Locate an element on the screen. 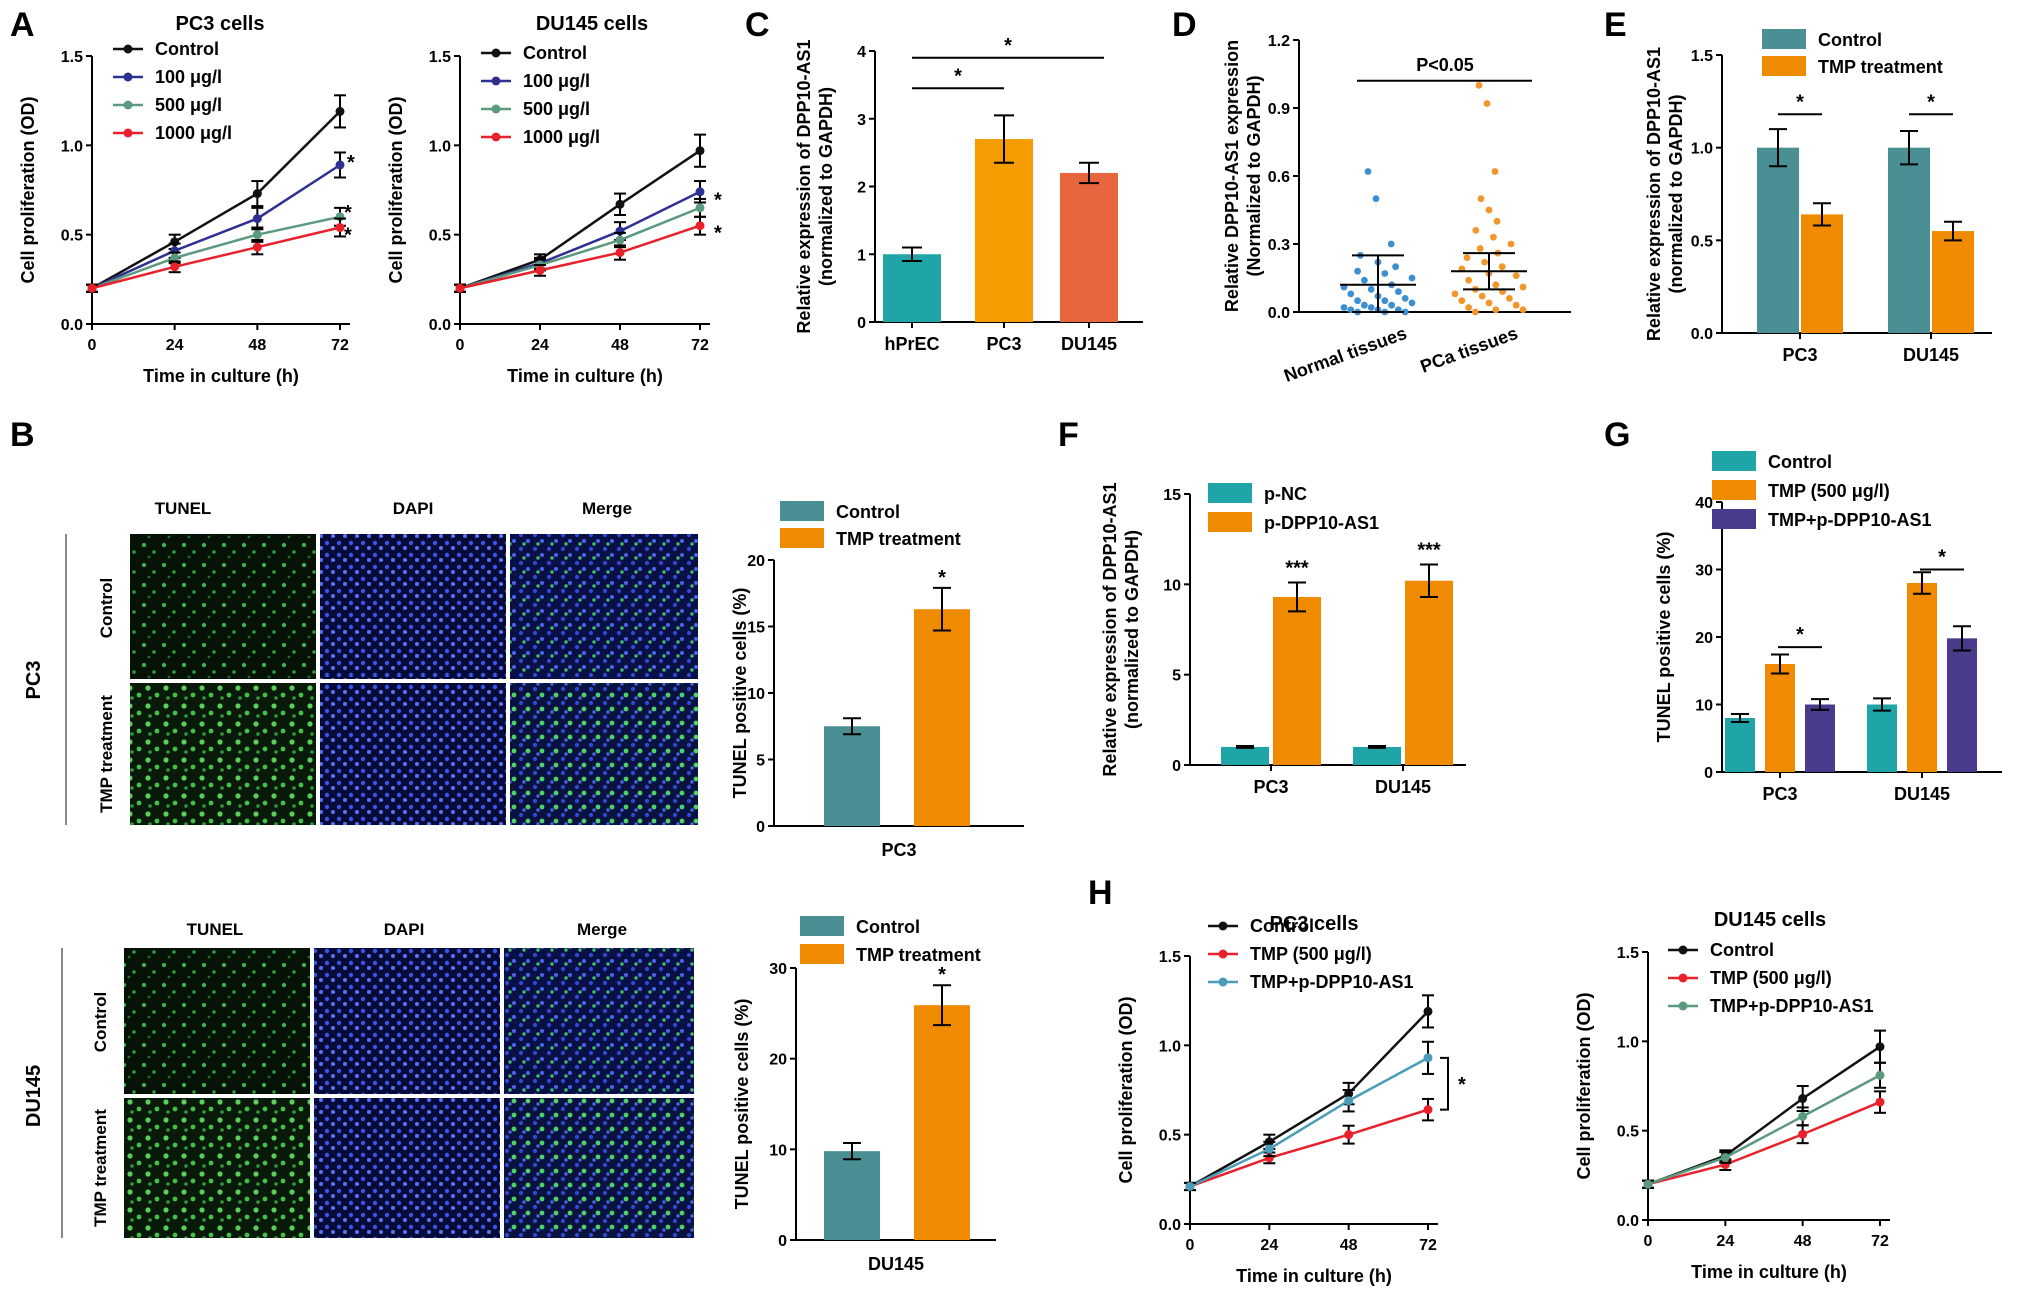 The image size is (2031, 1298). y-axis-label: Cell proliferation (OD) is located at coordinates (396, 189).